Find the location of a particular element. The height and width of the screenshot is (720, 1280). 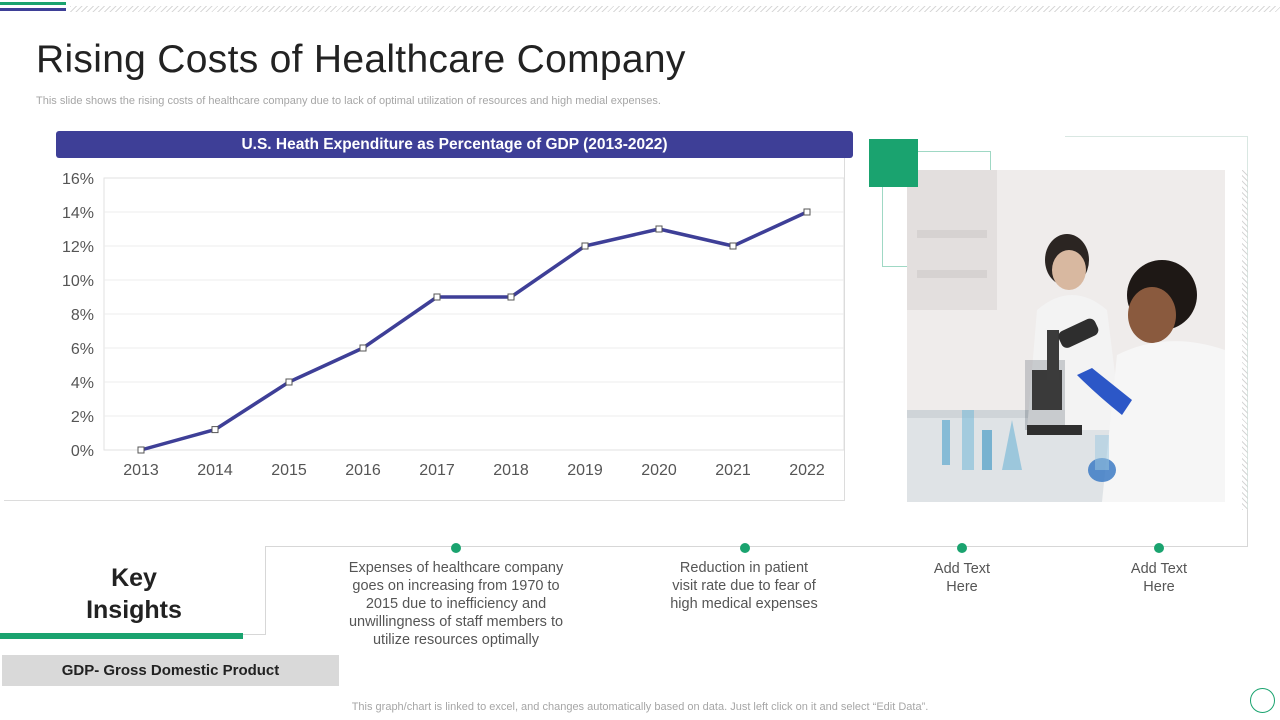

x-tick-label: 2017 is located at coordinates (437, 470).